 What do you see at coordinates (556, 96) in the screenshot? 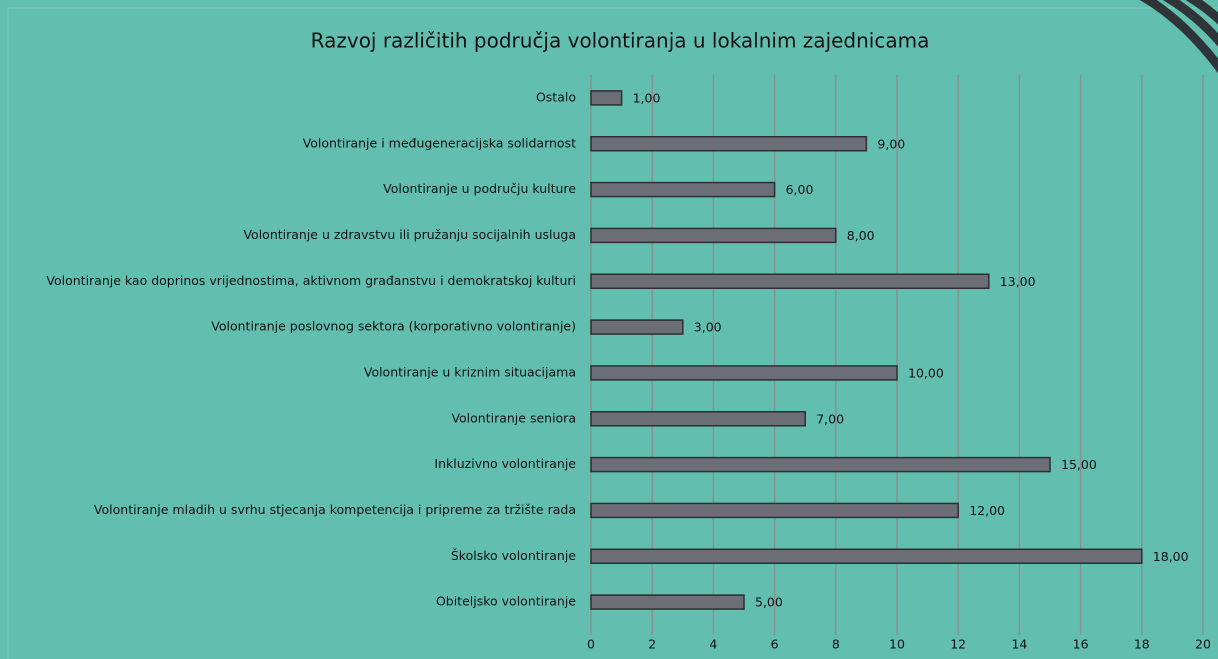
I see `y-tick-label: Ostalo` at bounding box center [556, 96].